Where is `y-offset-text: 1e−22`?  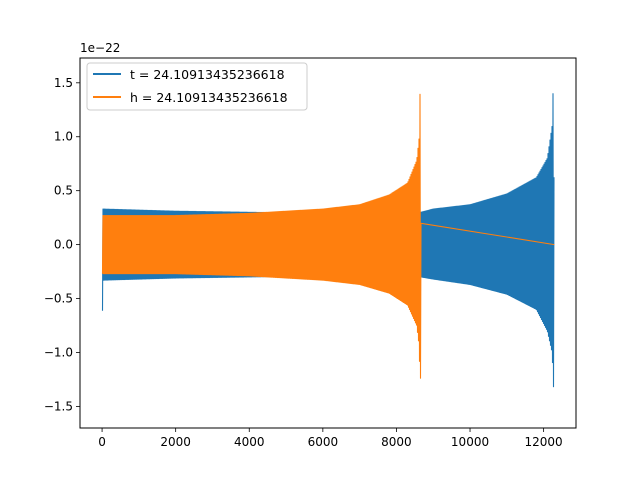
y-offset-text: 1e−22 is located at coordinates (100, 48).